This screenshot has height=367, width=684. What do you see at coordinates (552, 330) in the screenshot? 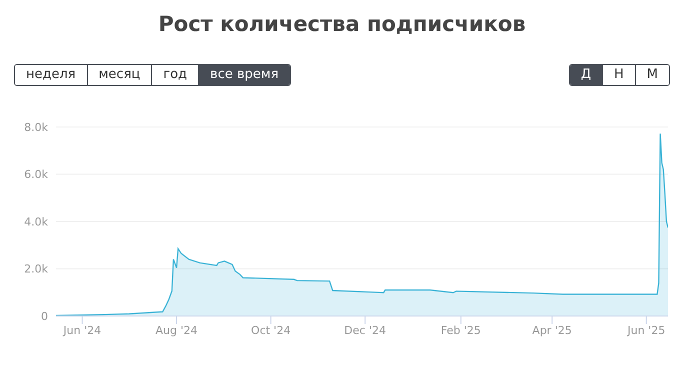
I see `x-tick-label: Apr '25` at bounding box center [552, 330].